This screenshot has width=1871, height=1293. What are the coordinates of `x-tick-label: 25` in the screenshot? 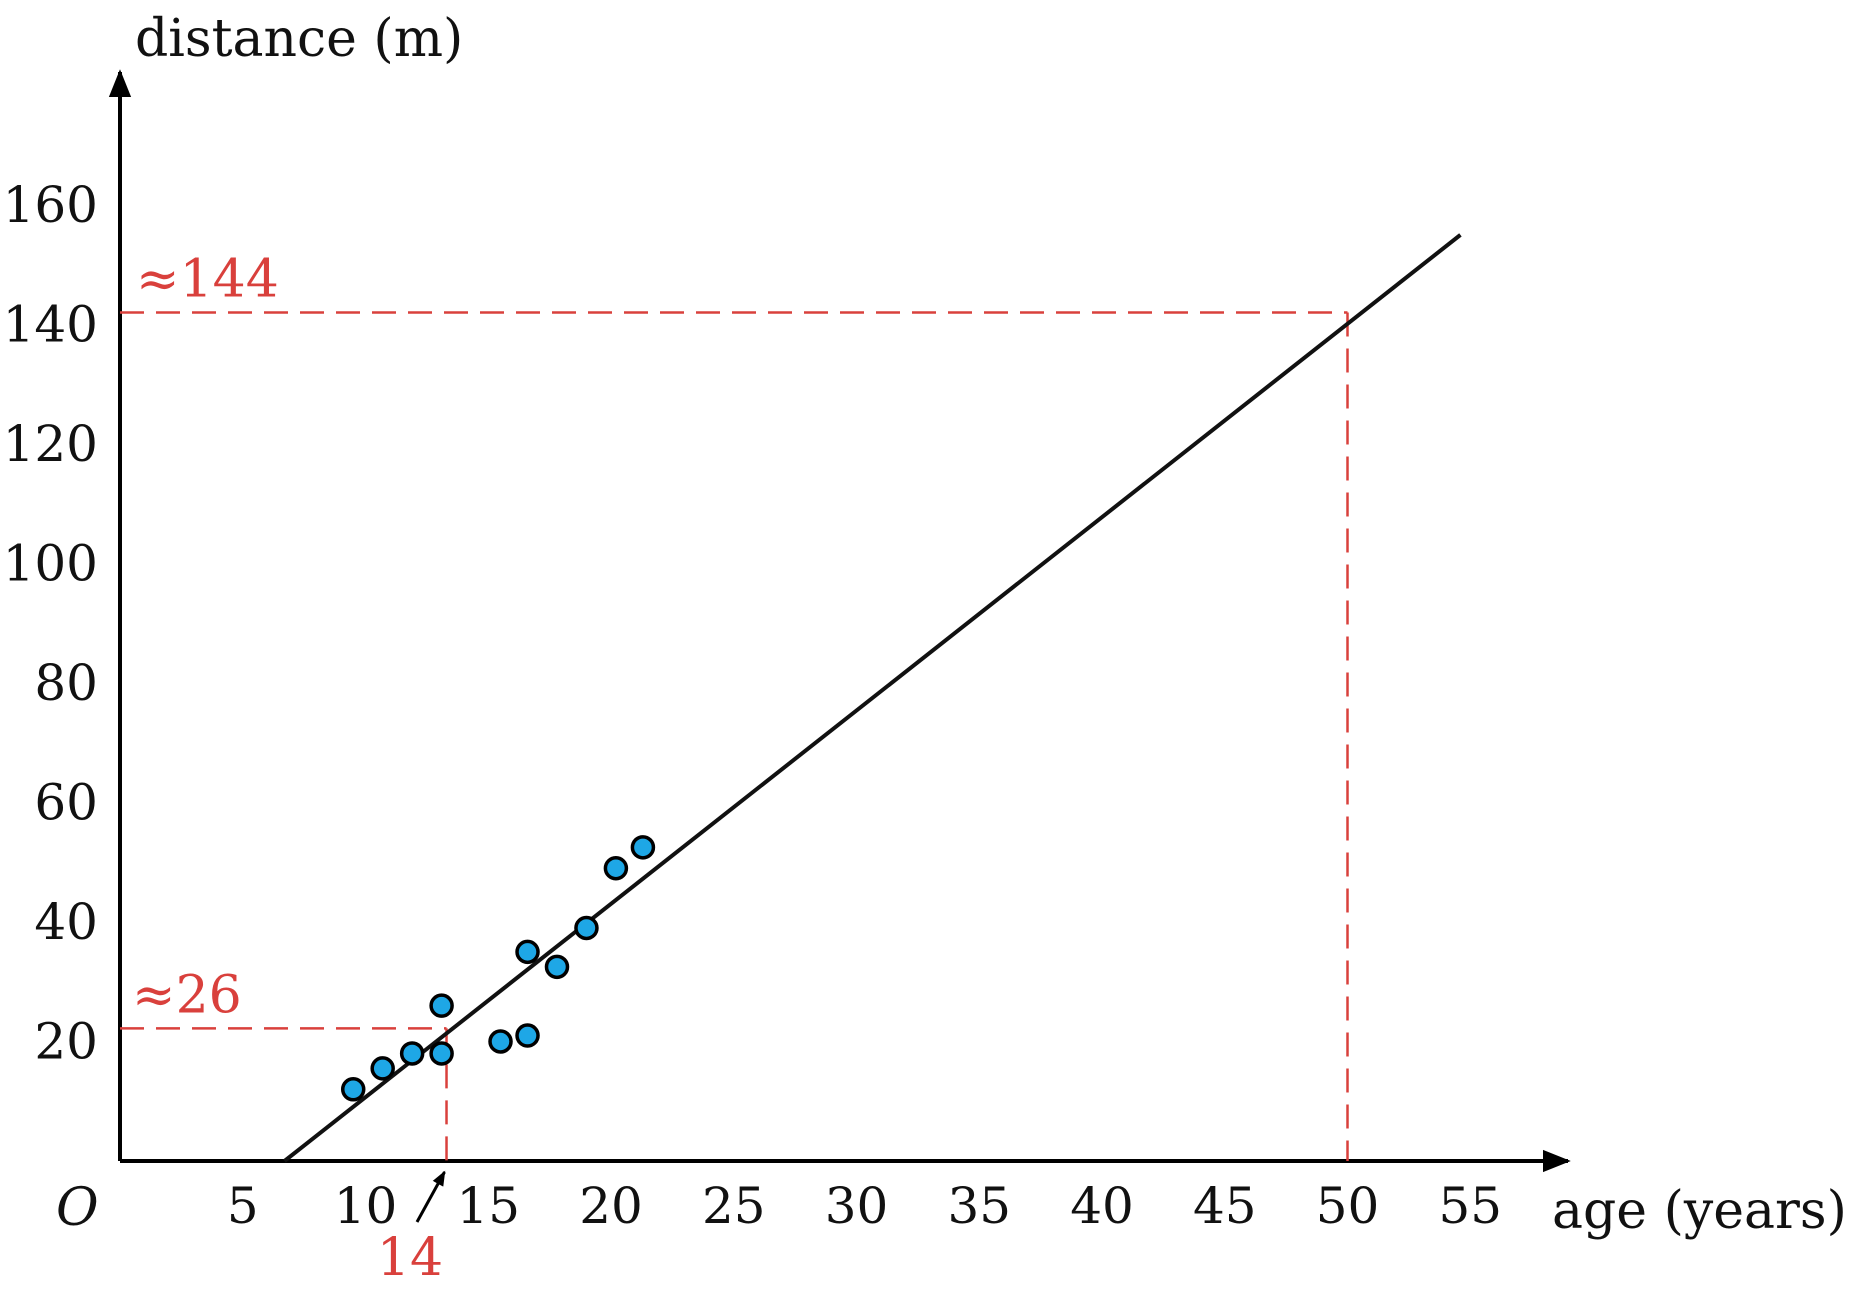 It's located at (734, 1206).